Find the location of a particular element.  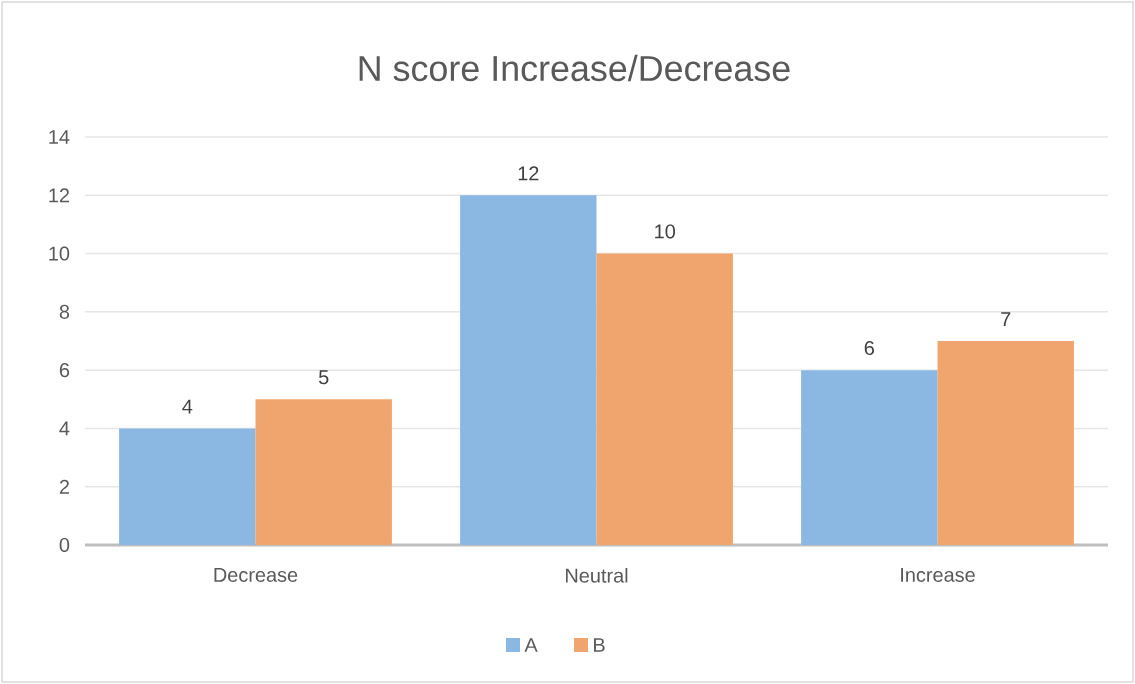

x-tick-label: Increase is located at coordinates (938, 575).